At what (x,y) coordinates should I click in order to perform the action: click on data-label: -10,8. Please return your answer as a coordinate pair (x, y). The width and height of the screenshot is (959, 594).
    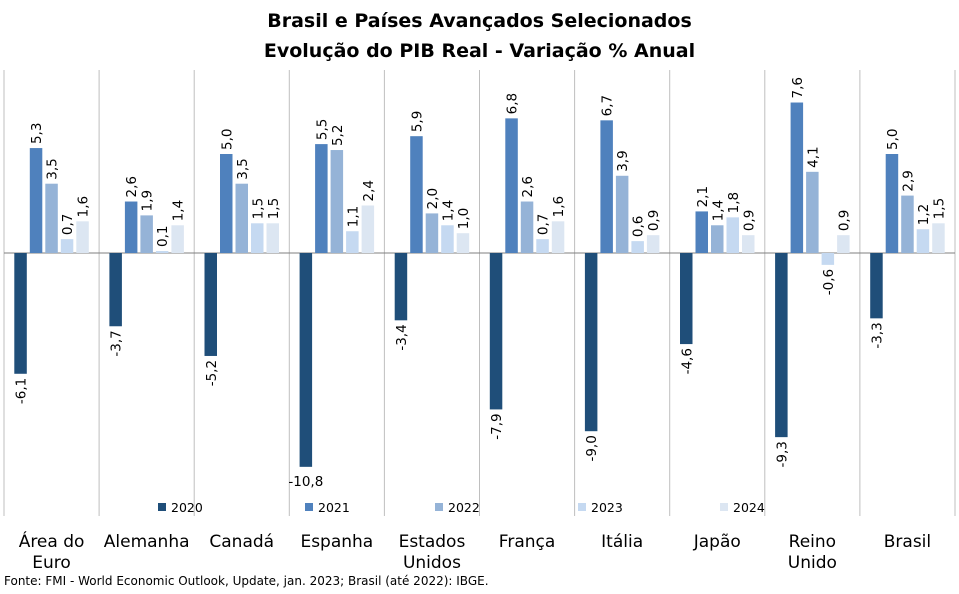
    Looking at the image, I should click on (305, 482).